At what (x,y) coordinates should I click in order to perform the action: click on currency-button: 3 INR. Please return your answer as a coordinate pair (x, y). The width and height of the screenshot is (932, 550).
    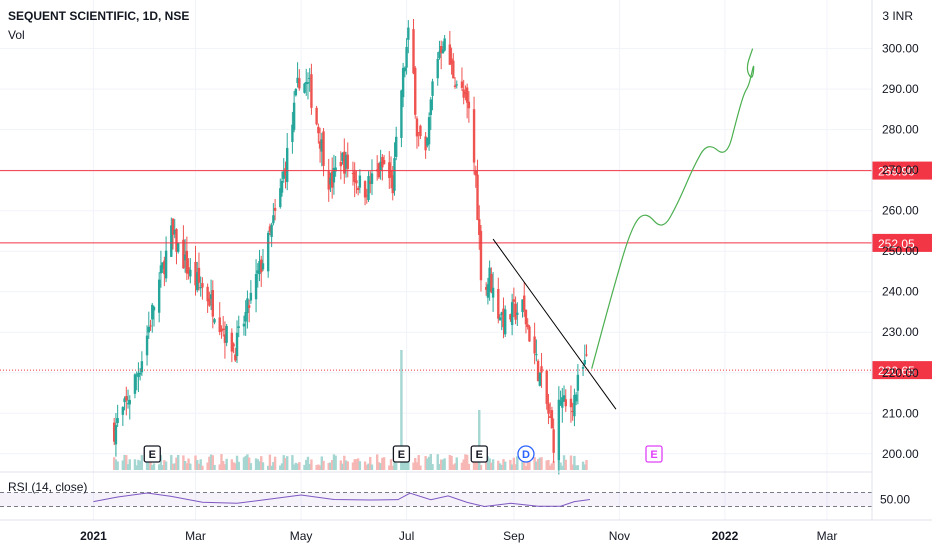
    Looking at the image, I should click on (897, 16).